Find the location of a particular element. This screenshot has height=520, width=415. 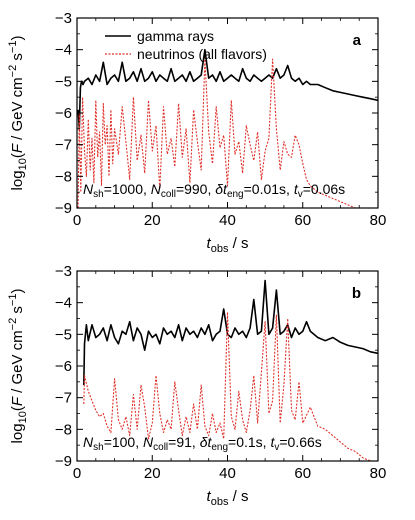

panel-letter: a is located at coordinates (357, 40).